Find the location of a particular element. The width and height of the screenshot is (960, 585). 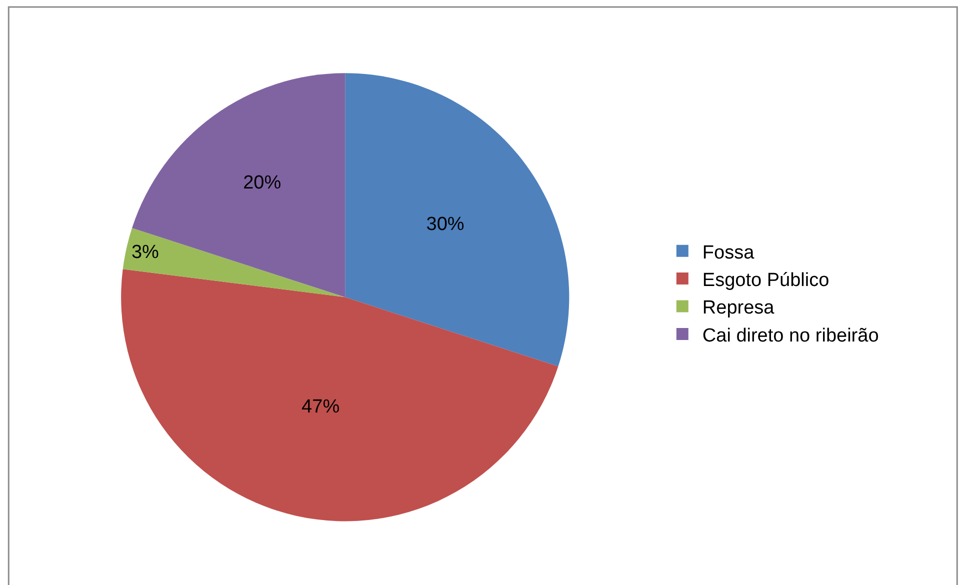

legend-label: Represa is located at coordinates (738, 308).